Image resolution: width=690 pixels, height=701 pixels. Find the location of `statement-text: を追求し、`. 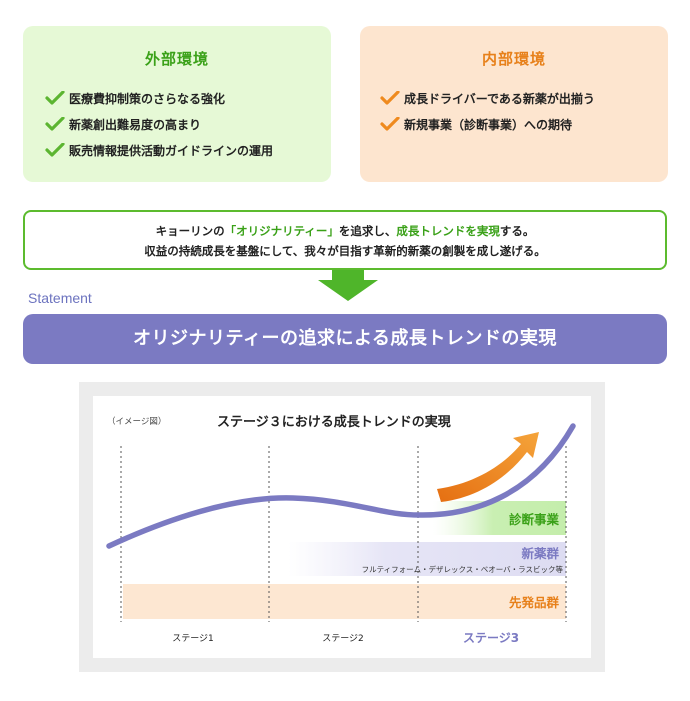

statement-text: を追求し、 is located at coordinates (367, 231).